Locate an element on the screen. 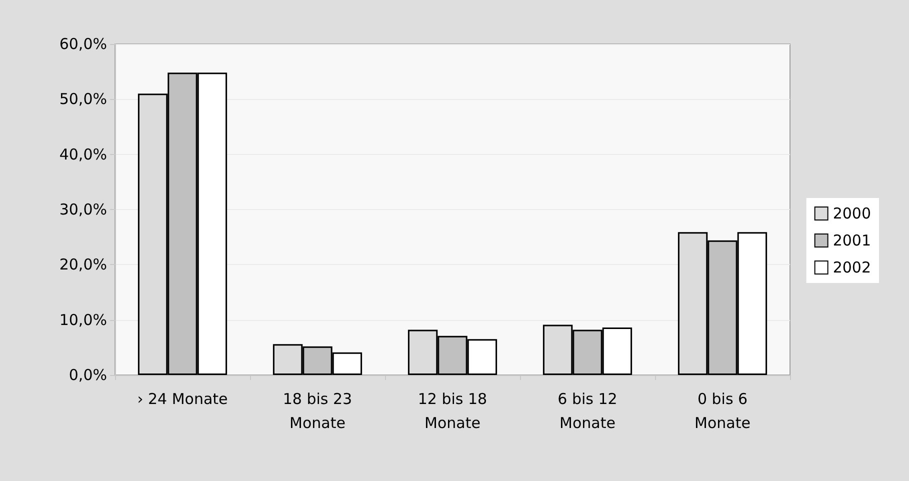  legend-label: 2002 is located at coordinates (852, 267).